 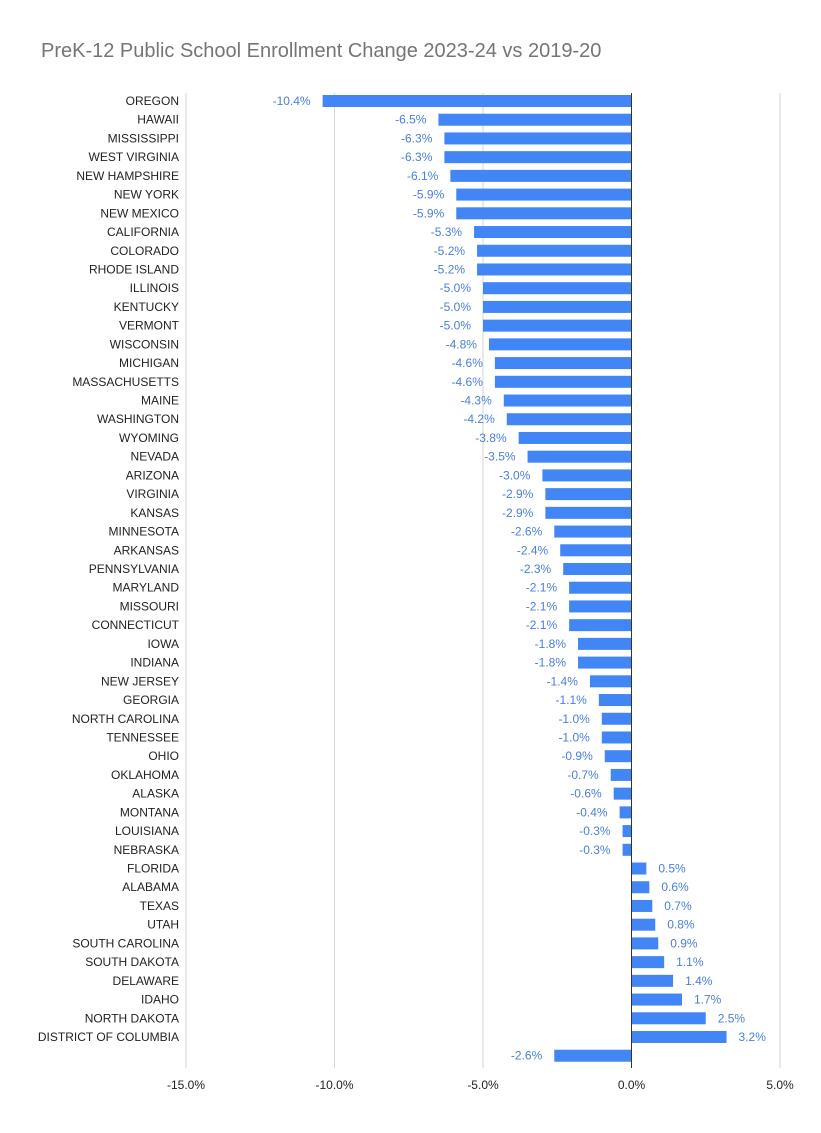 I want to click on category-label: TENNESSEE, so click(x=142, y=737).